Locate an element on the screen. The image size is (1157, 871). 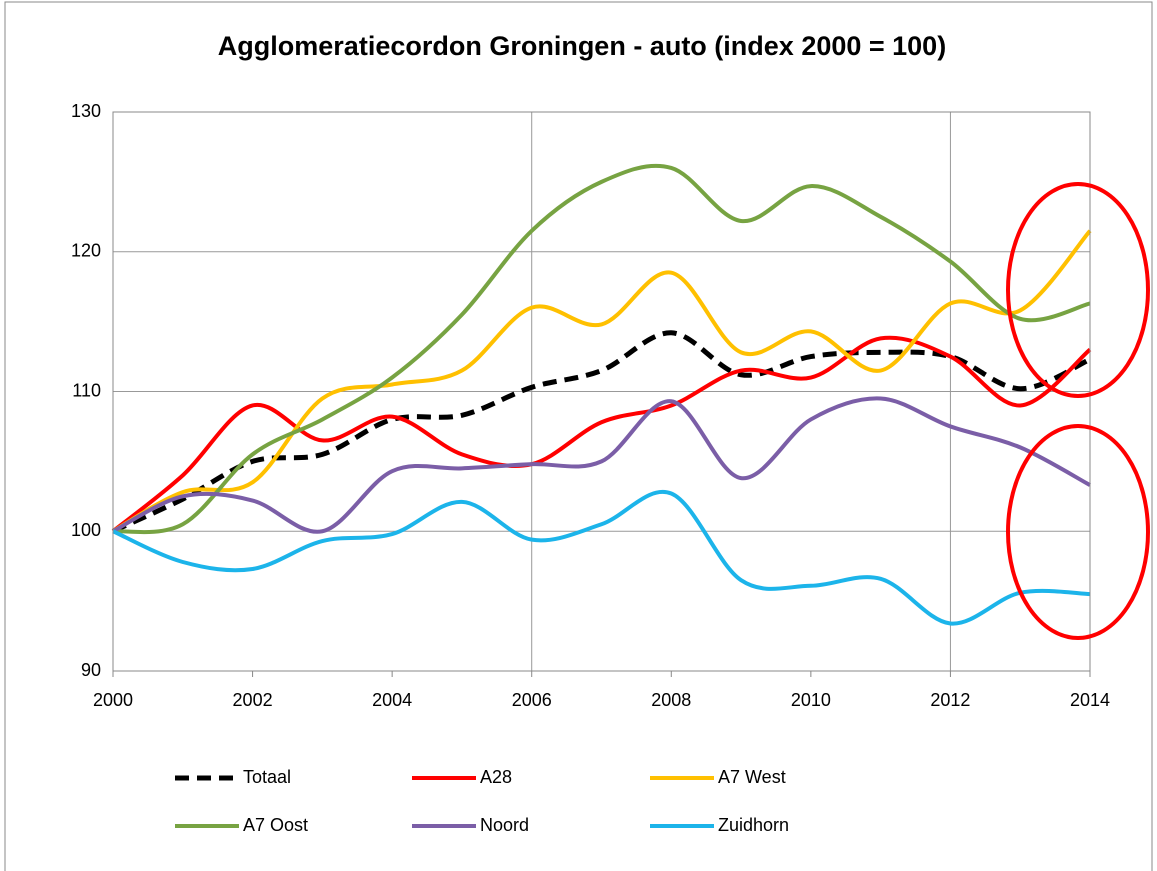
x-tick-label: 2014 is located at coordinates (1090, 700).